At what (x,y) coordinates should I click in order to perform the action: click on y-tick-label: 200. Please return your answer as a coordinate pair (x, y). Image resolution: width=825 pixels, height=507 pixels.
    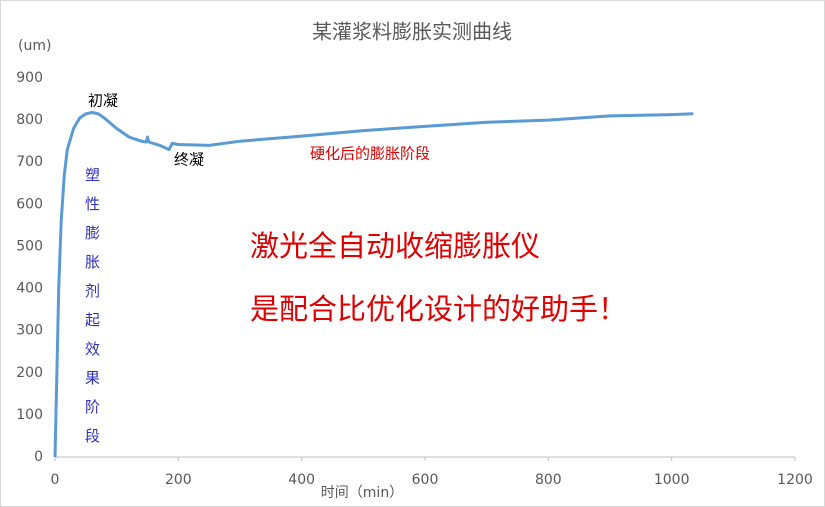
    Looking at the image, I should click on (29, 373).